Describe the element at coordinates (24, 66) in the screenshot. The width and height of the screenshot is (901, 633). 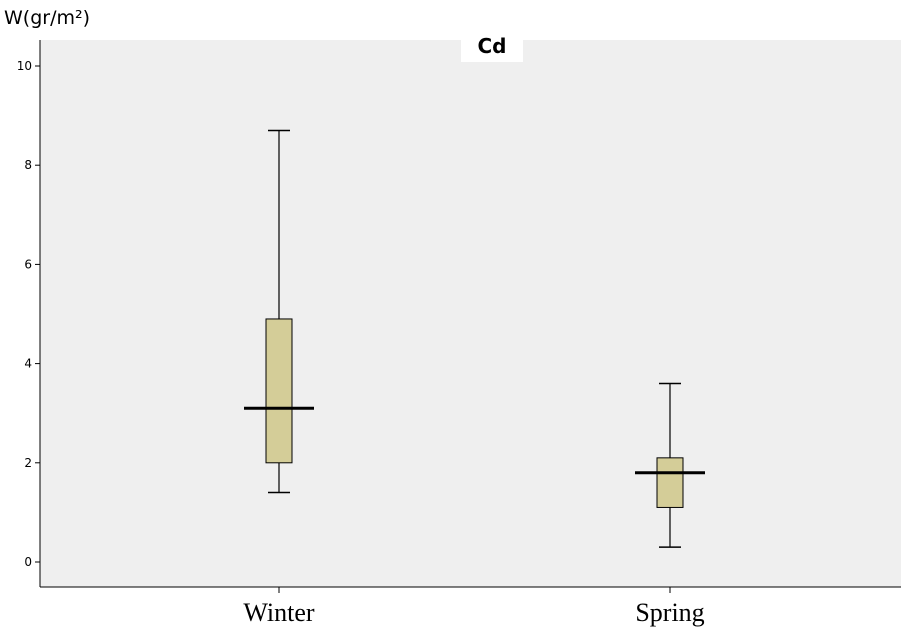
I see `y-tick-label: 10` at that location.